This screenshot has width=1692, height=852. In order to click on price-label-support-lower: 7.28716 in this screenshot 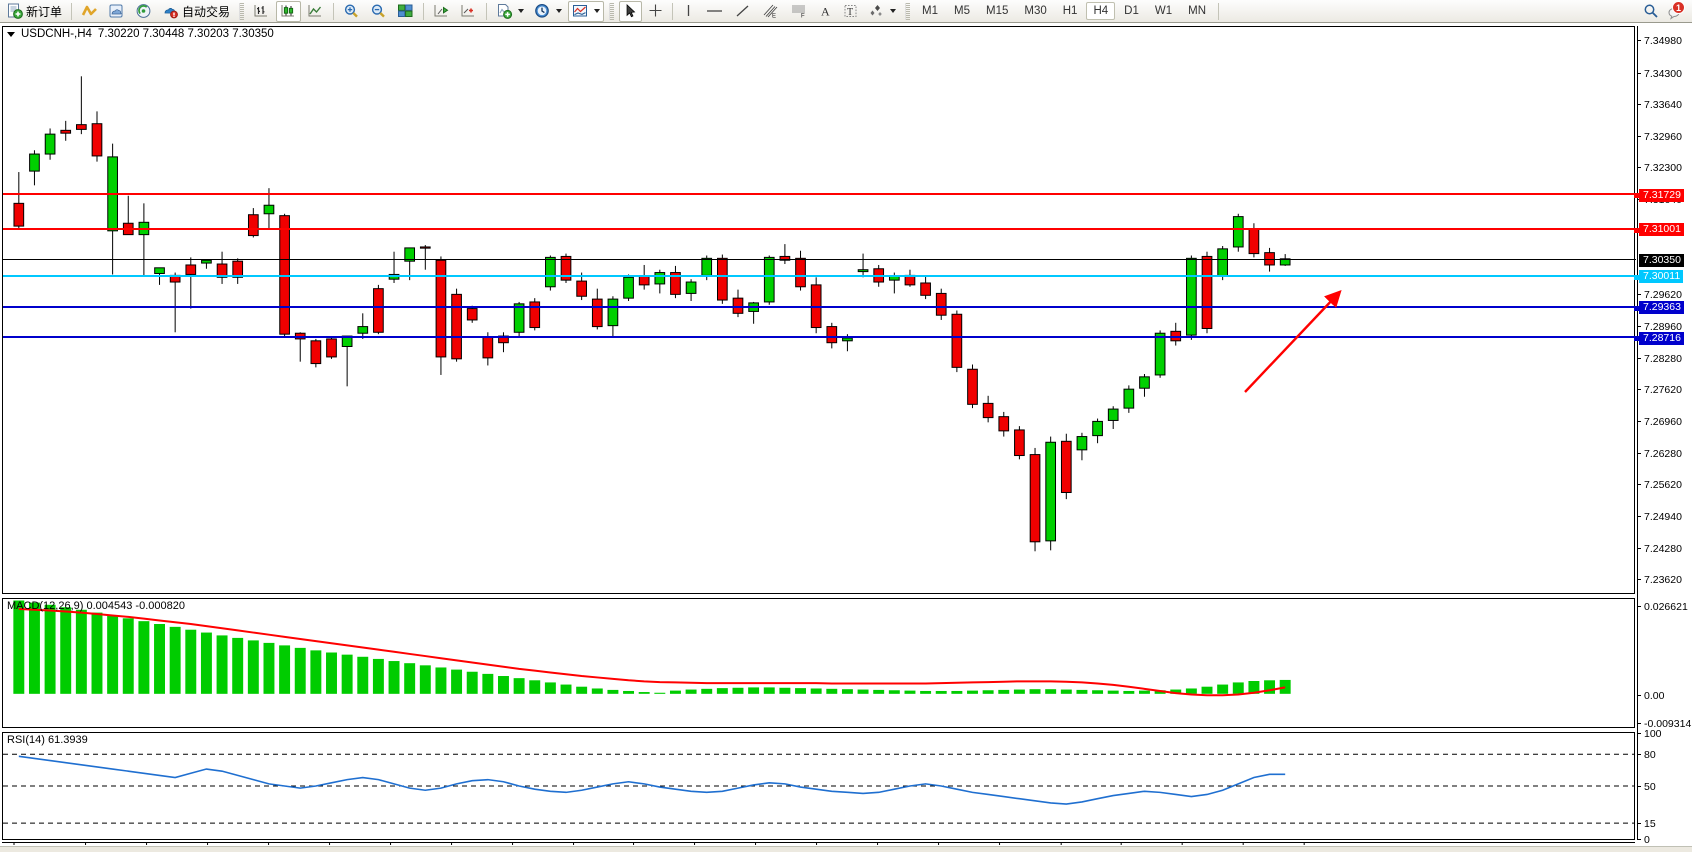, I will do `click(1661, 338)`.